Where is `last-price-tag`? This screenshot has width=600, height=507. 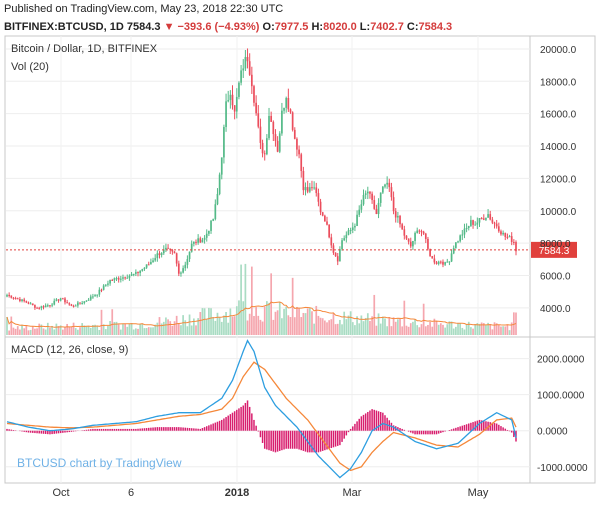 last-price-tag is located at coordinates (554, 249).